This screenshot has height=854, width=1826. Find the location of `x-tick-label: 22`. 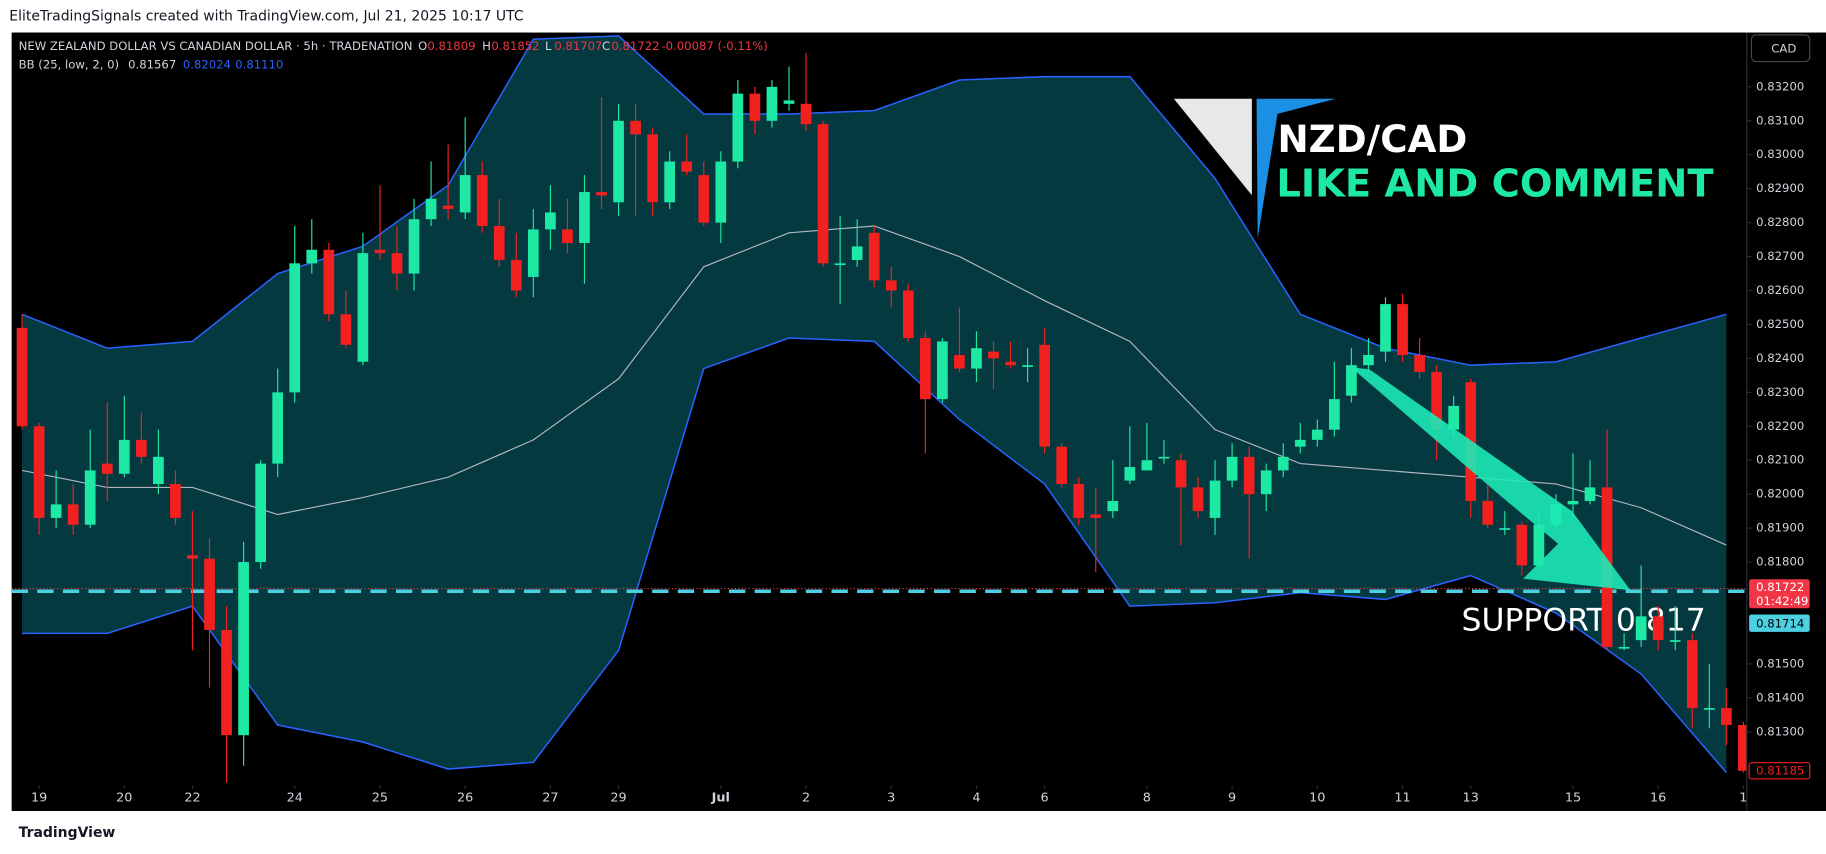

x-tick-label: 22 is located at coordinates (192, 798).